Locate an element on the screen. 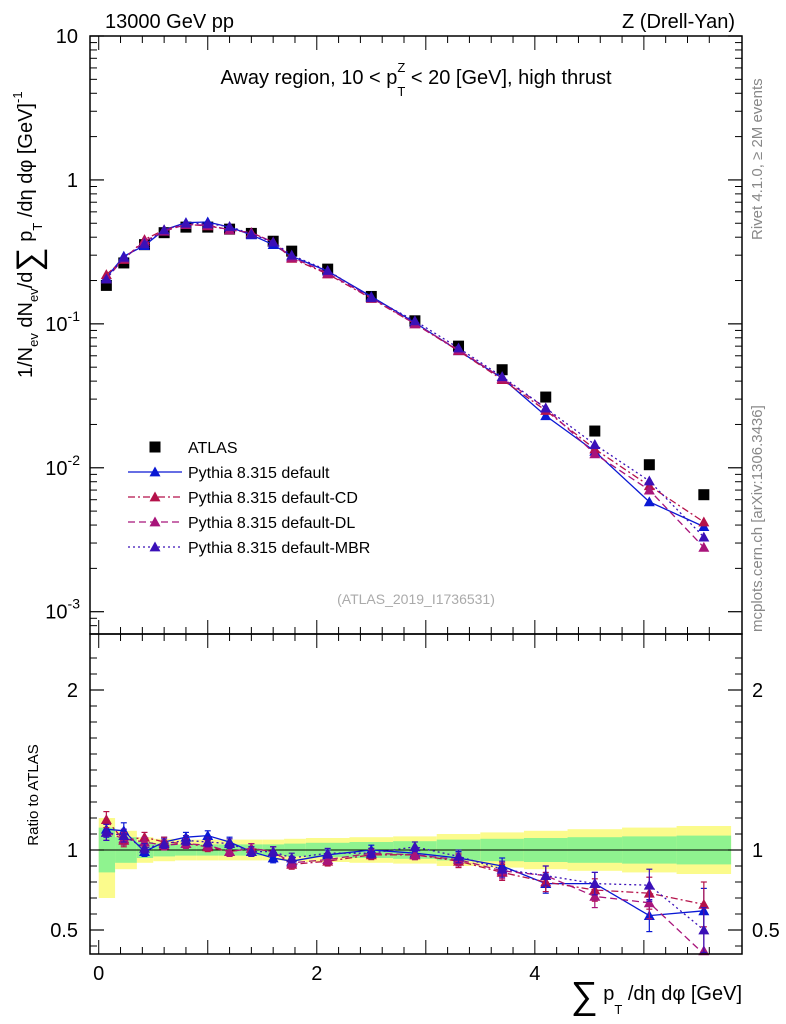 Image resolution: width=786 pixels, height=1024 pixels. ratio-y-tick-label-right: 2 is located at coordinates (757, 691).